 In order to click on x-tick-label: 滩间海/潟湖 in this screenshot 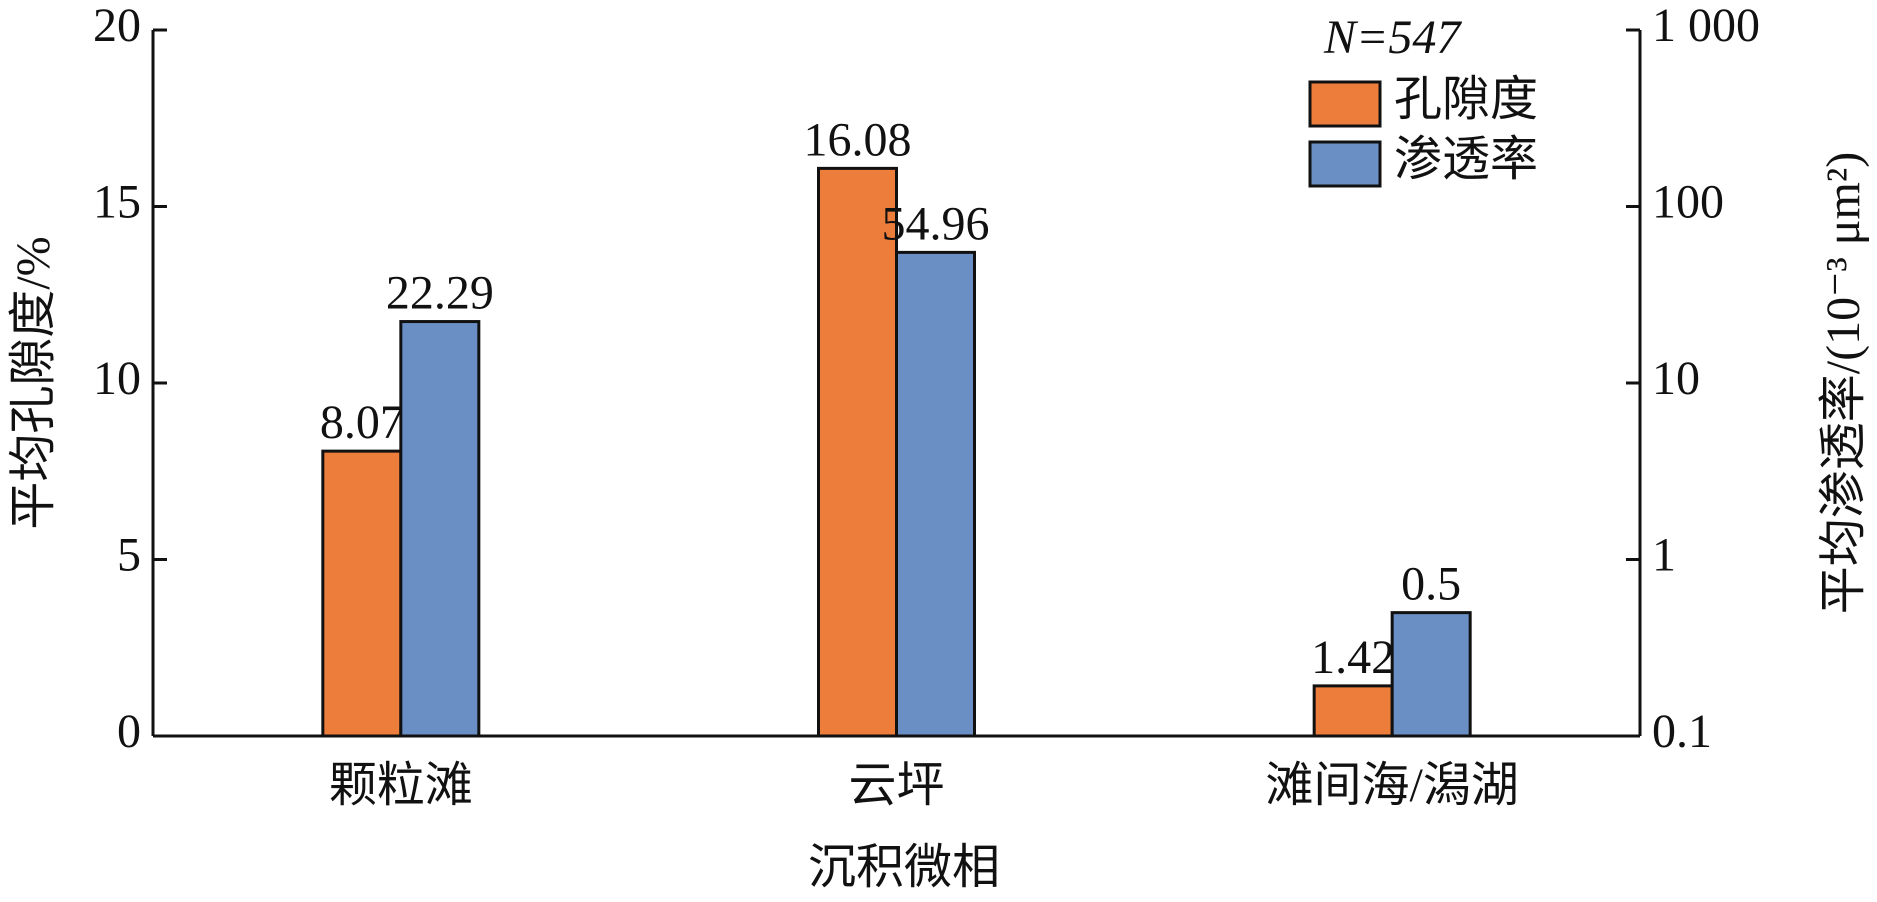, I will do `click(1391, 785)`.